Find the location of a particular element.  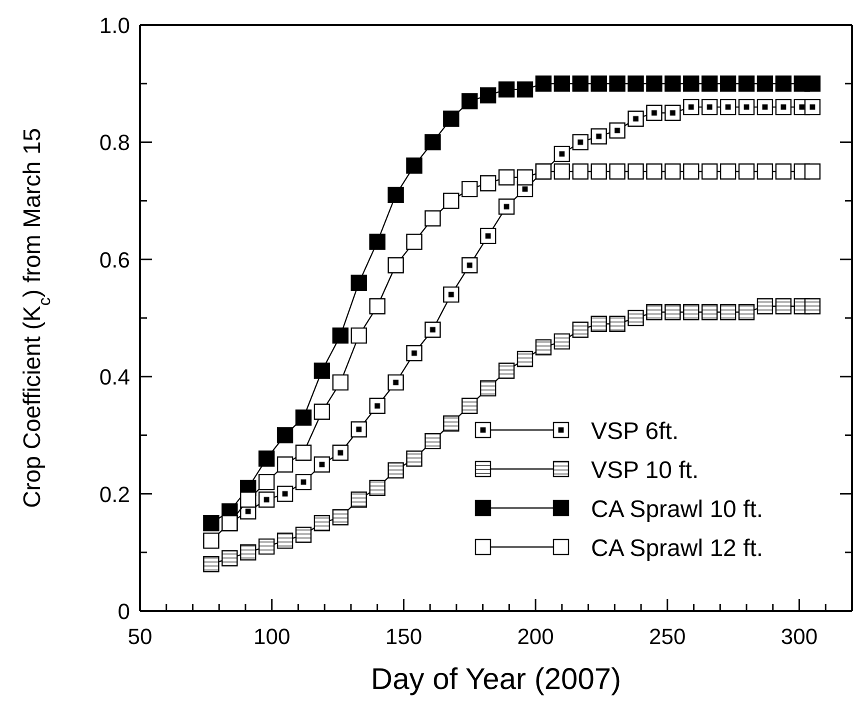

y-tick-label: 0.2 is located at coordinates (114, 494).